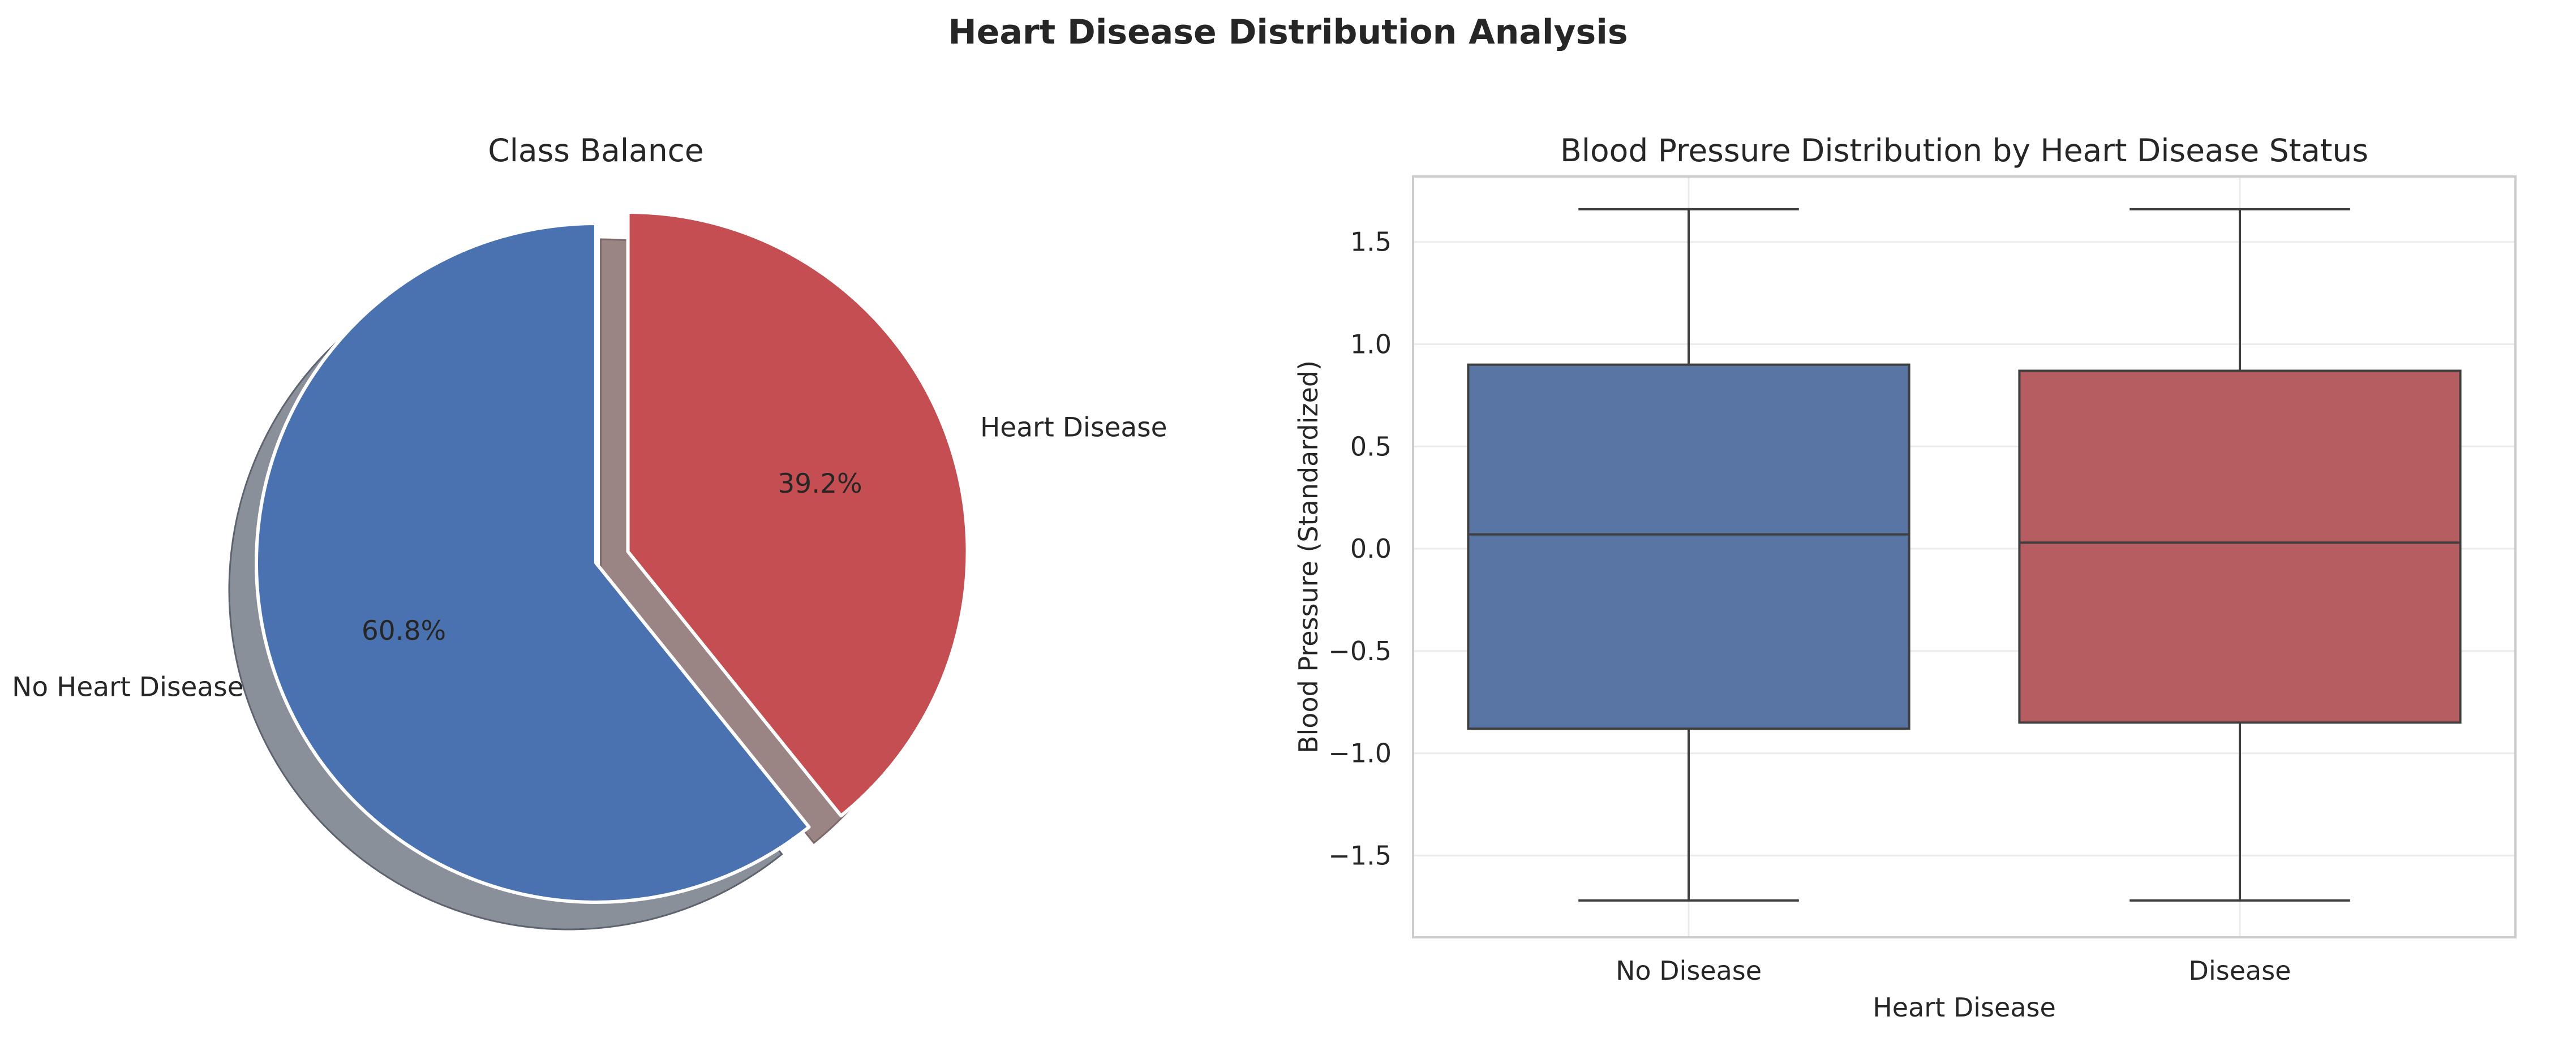  What do you see at coordinates (533, 563) in the screenshot?
I see `pie-slice-no-heart-disease` at bounding box center [533, 563].